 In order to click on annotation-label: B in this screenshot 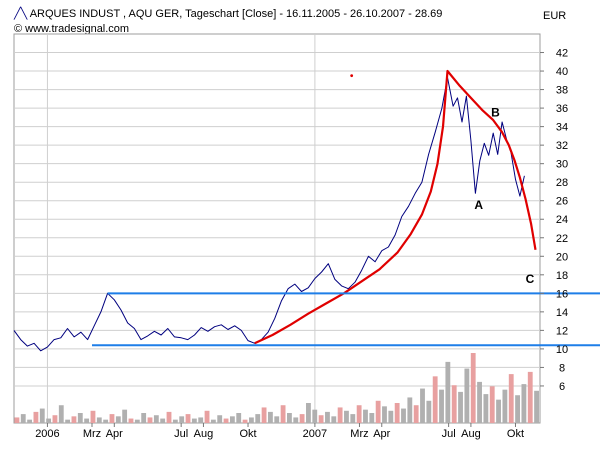, I will do `click(495, 112)`.